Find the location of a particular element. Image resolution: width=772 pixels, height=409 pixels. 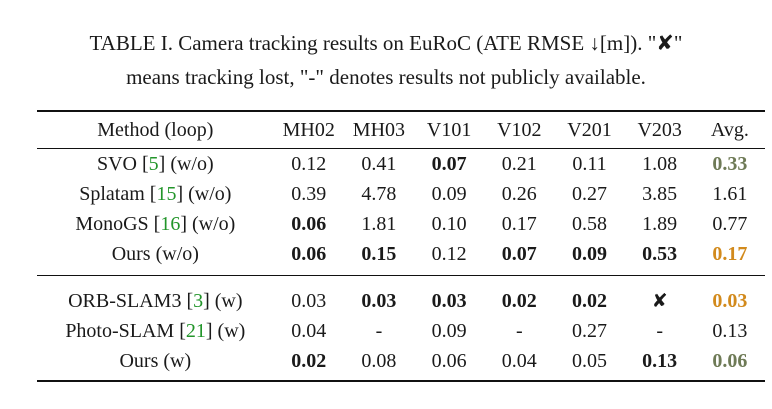

value-cell: 1.81 is located at coordinates (379, 224).